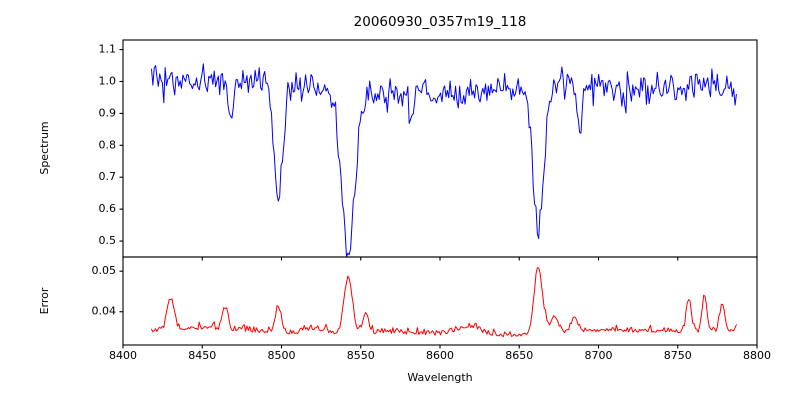 The image size is (800, 400). What do you see at coordinates (108, 176) in the screenshot?
I see `y-tick-label-spectrum: 0.7` at bounding box center [108, 176].